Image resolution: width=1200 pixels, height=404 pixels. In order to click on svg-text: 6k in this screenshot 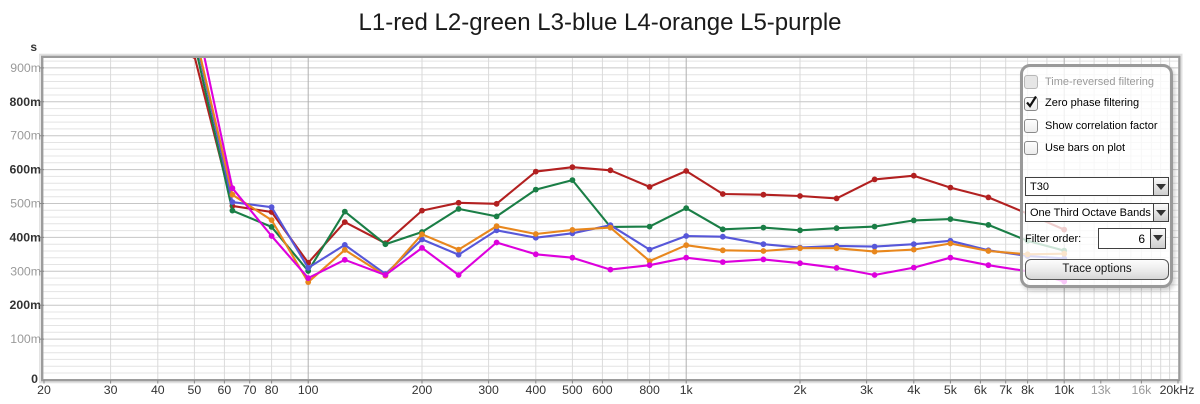, I will do `click(981, 390)`.